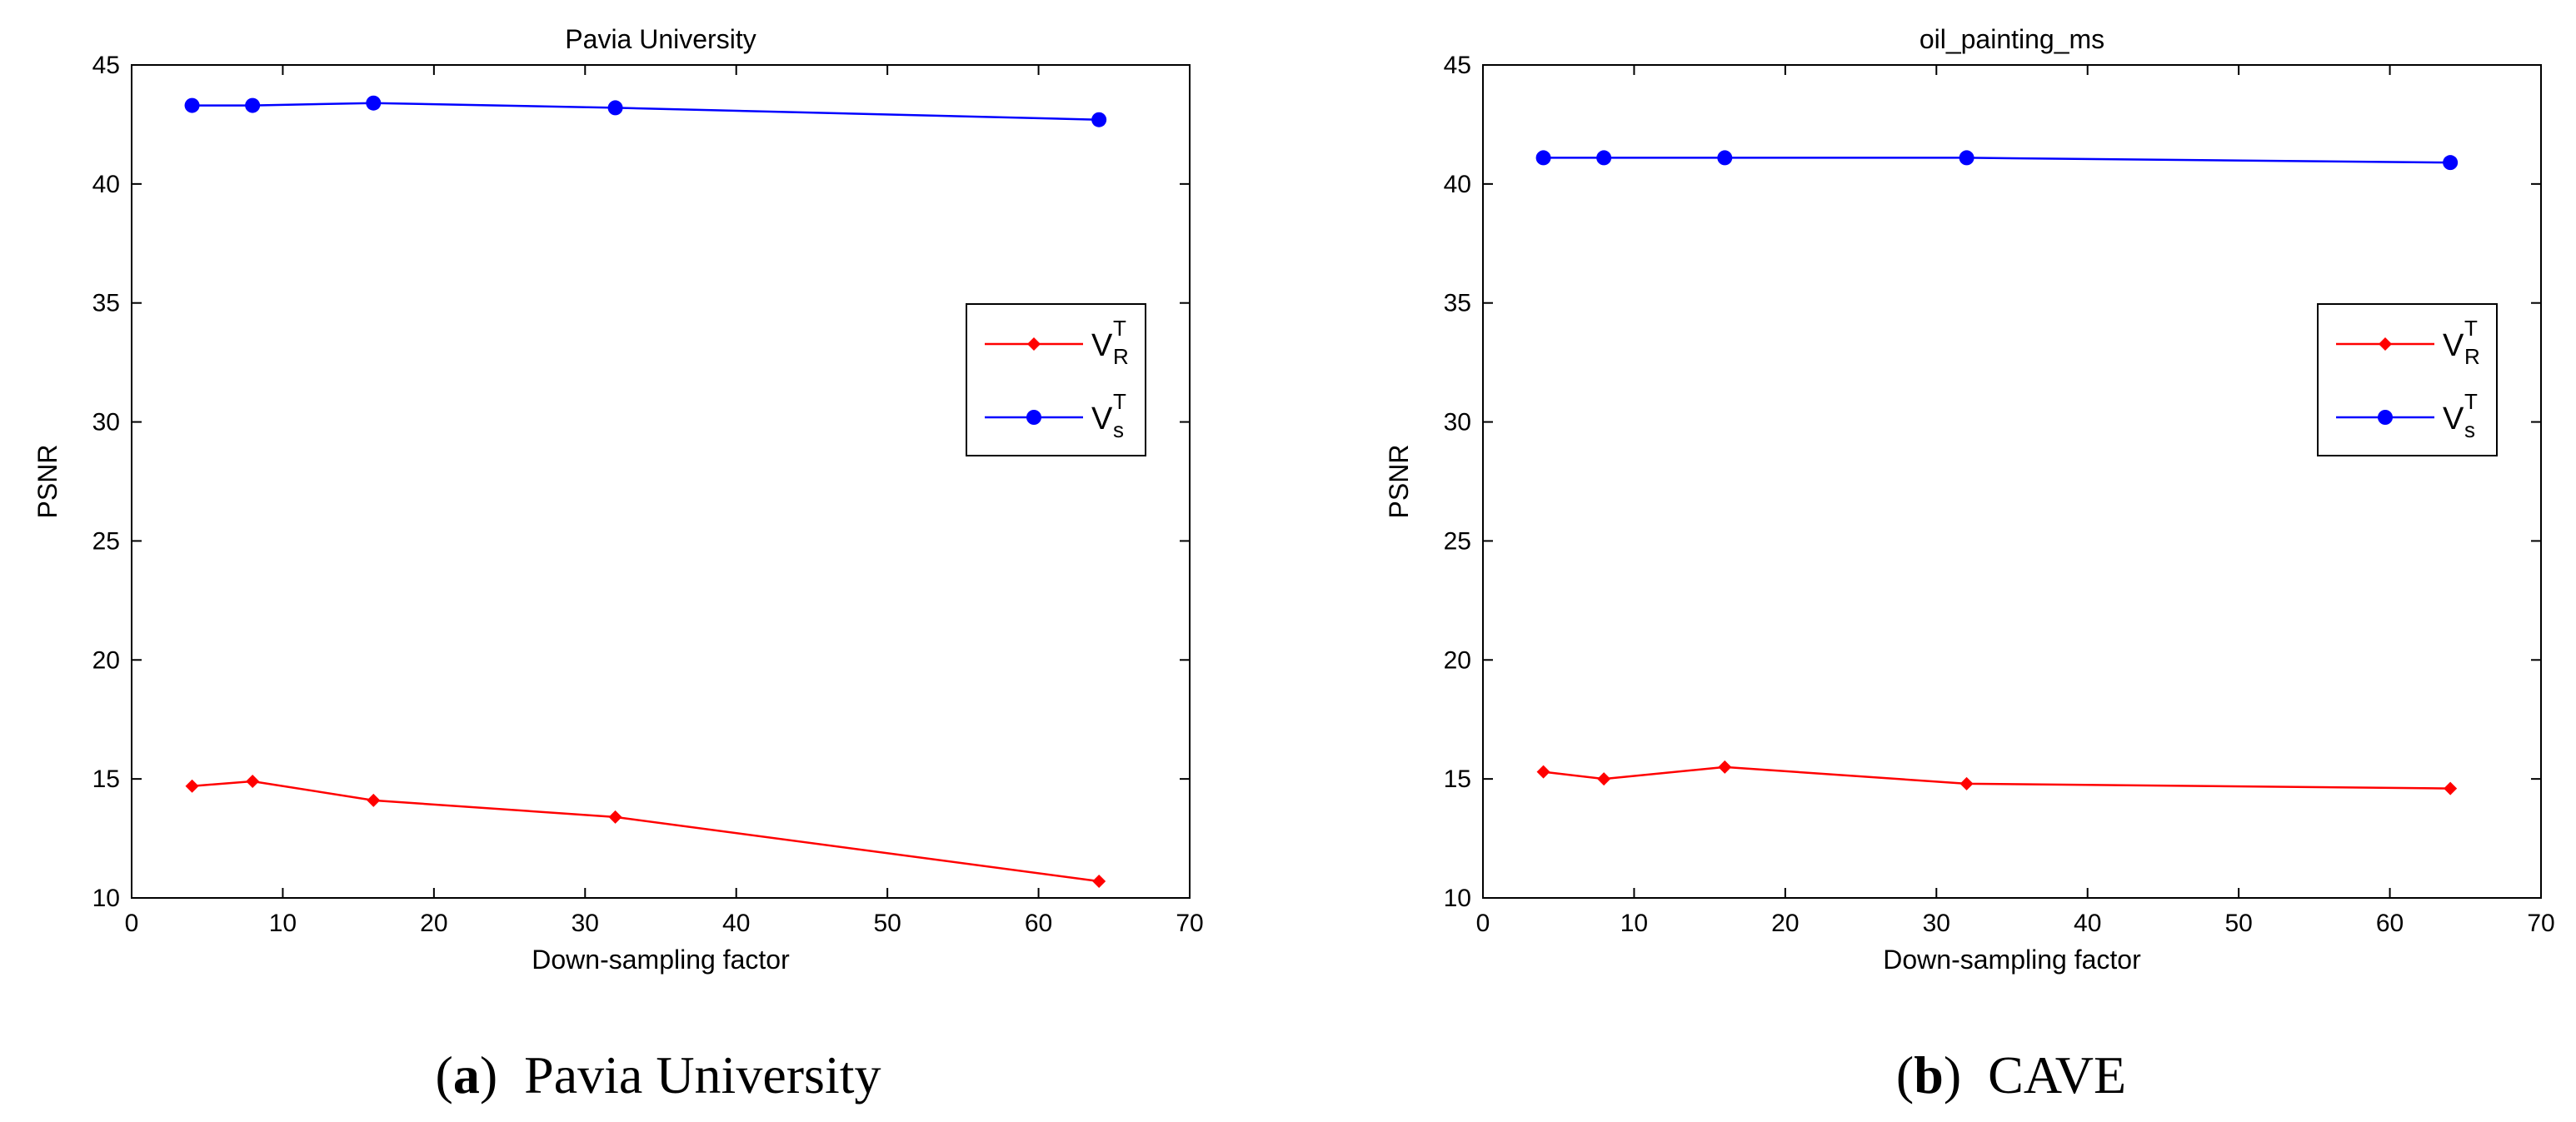  Describe the element at coordinates (1929, 1075) in the screenshot. I see `caption-letter: b` at that location.